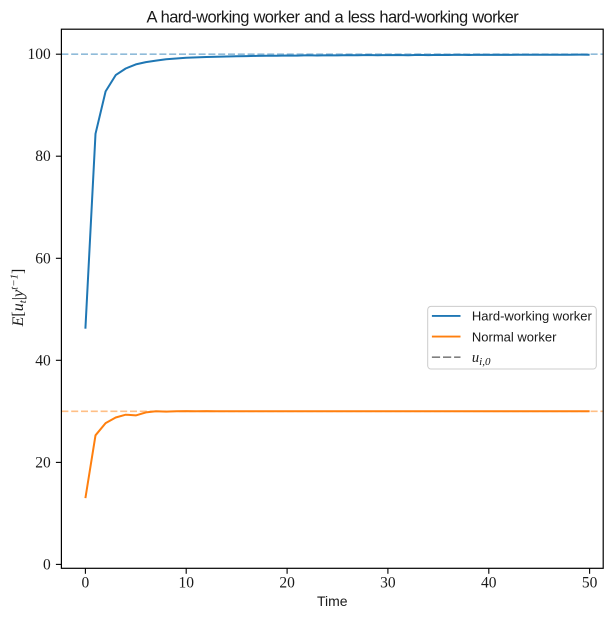 The image size is (613, 623). I want to click on svg-text: 30, so click(388, 583).